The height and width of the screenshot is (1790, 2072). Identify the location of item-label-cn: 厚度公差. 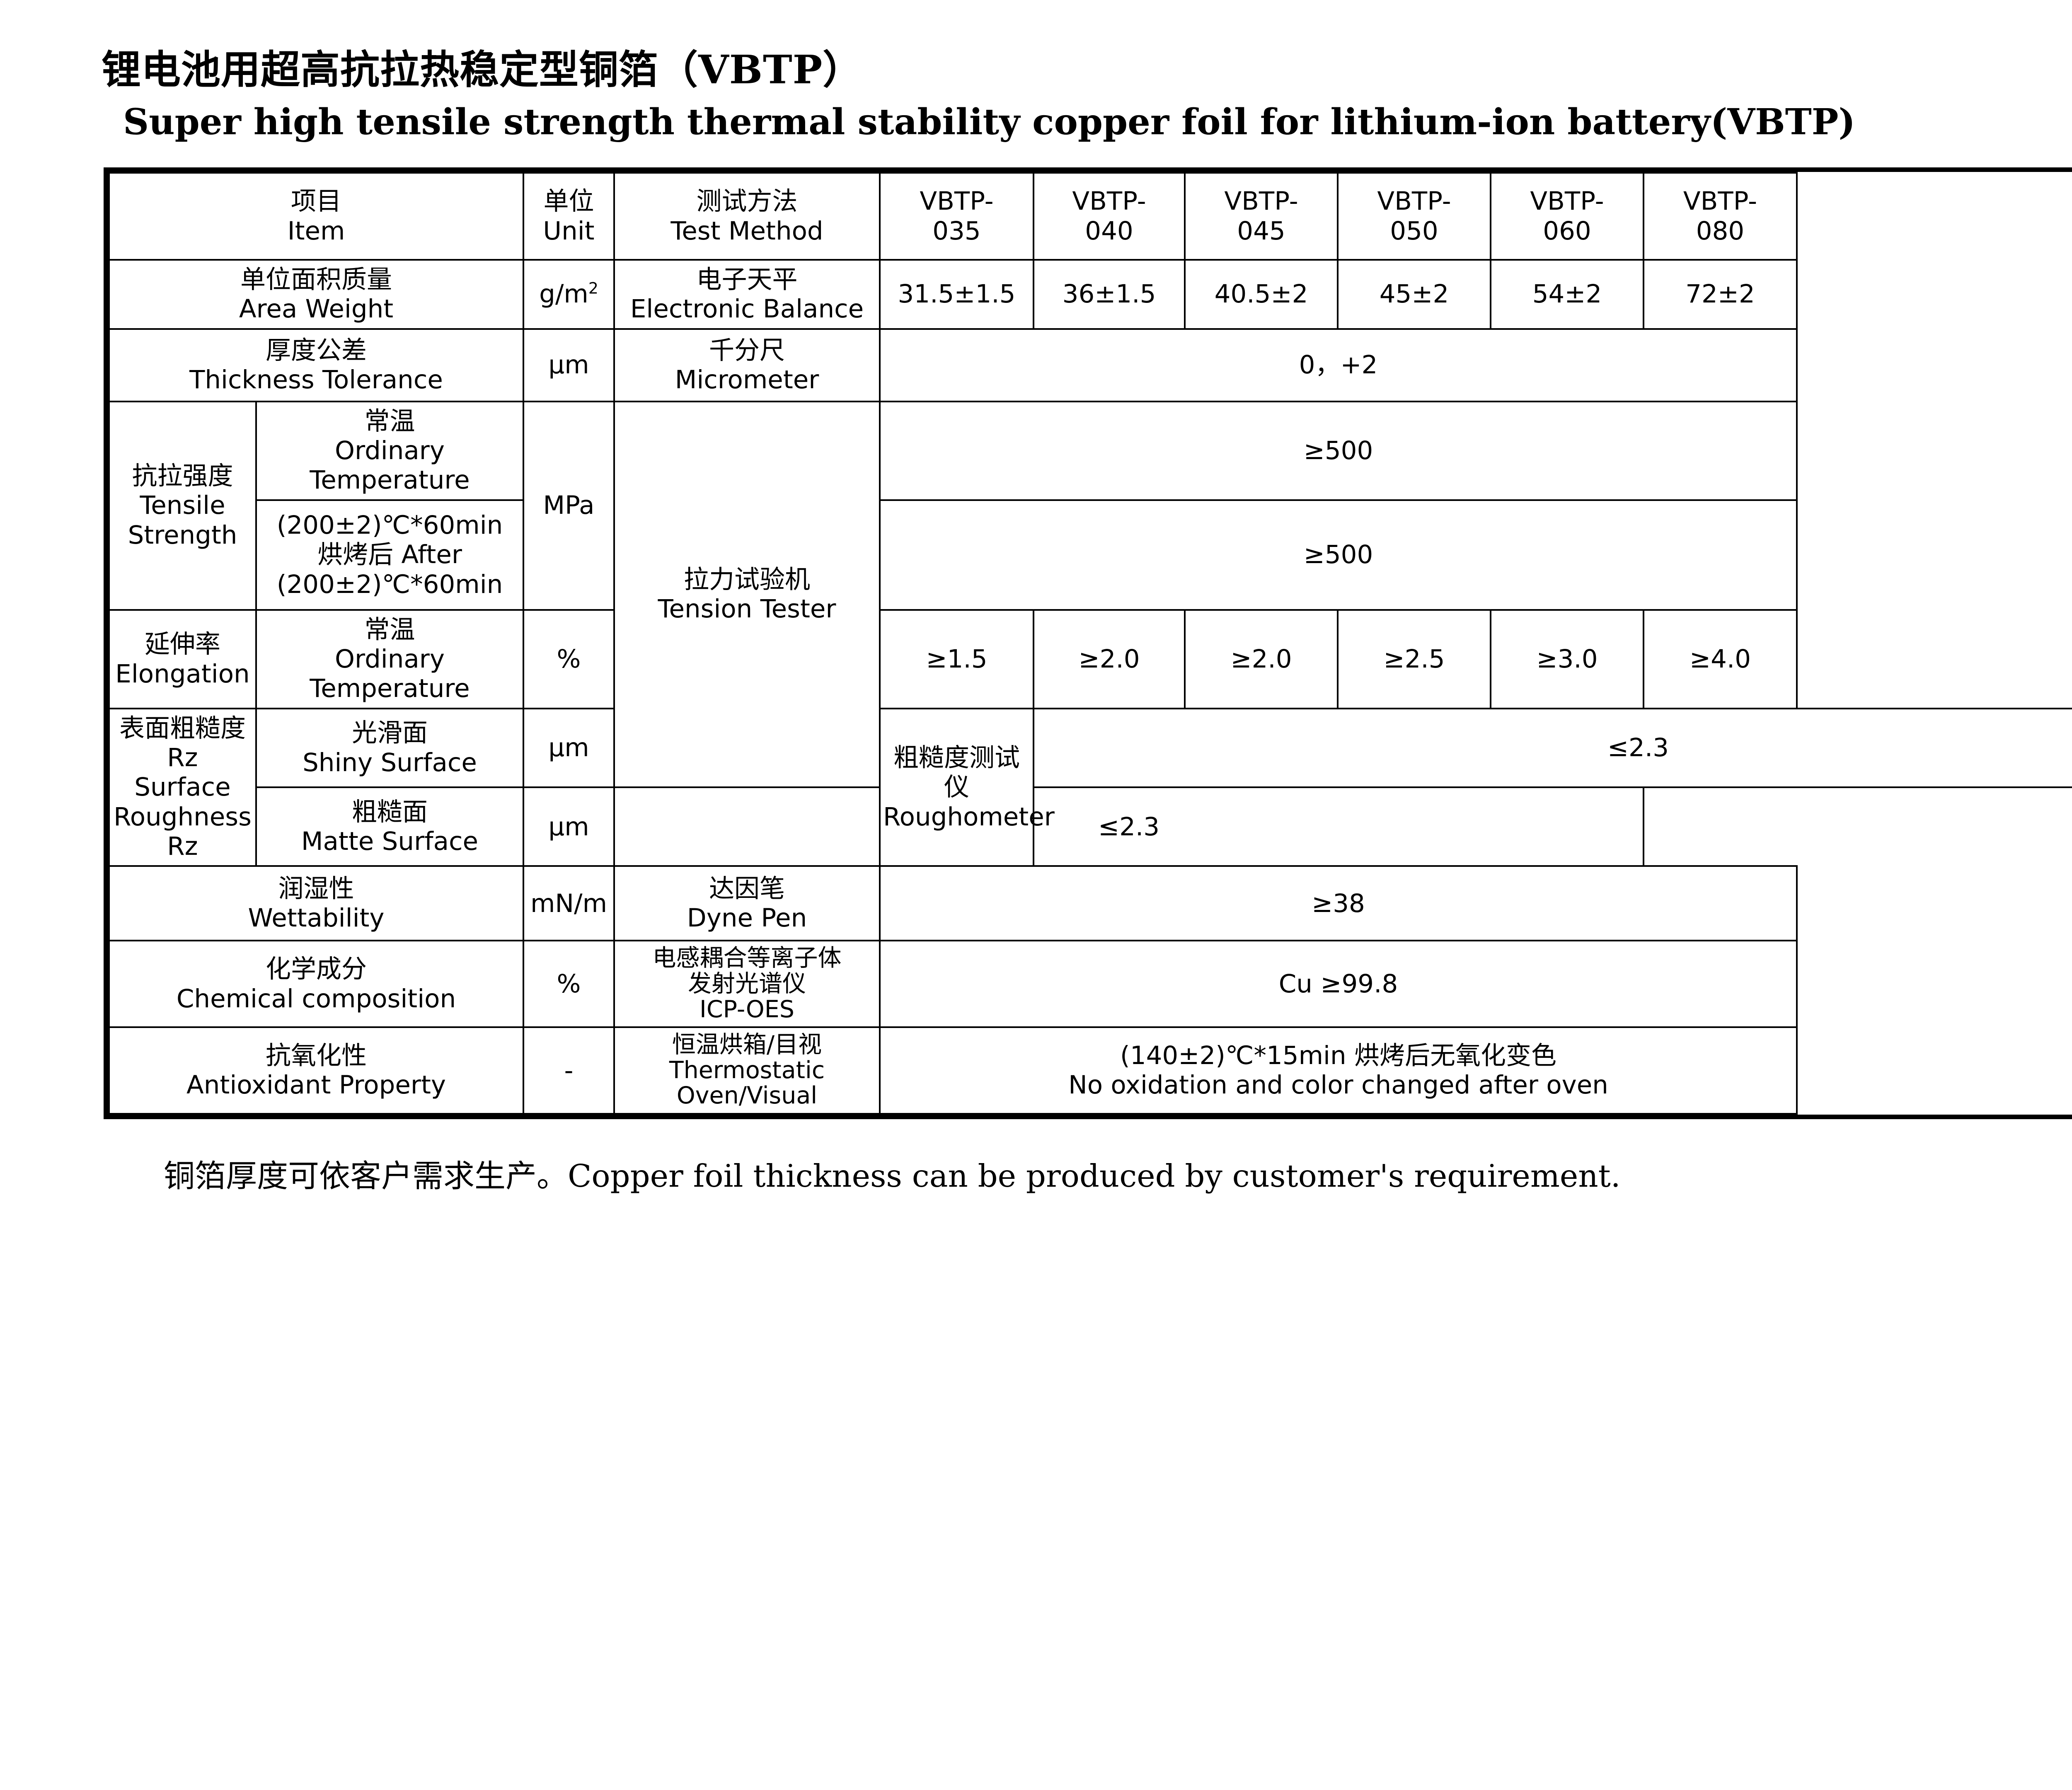
(316, 350).